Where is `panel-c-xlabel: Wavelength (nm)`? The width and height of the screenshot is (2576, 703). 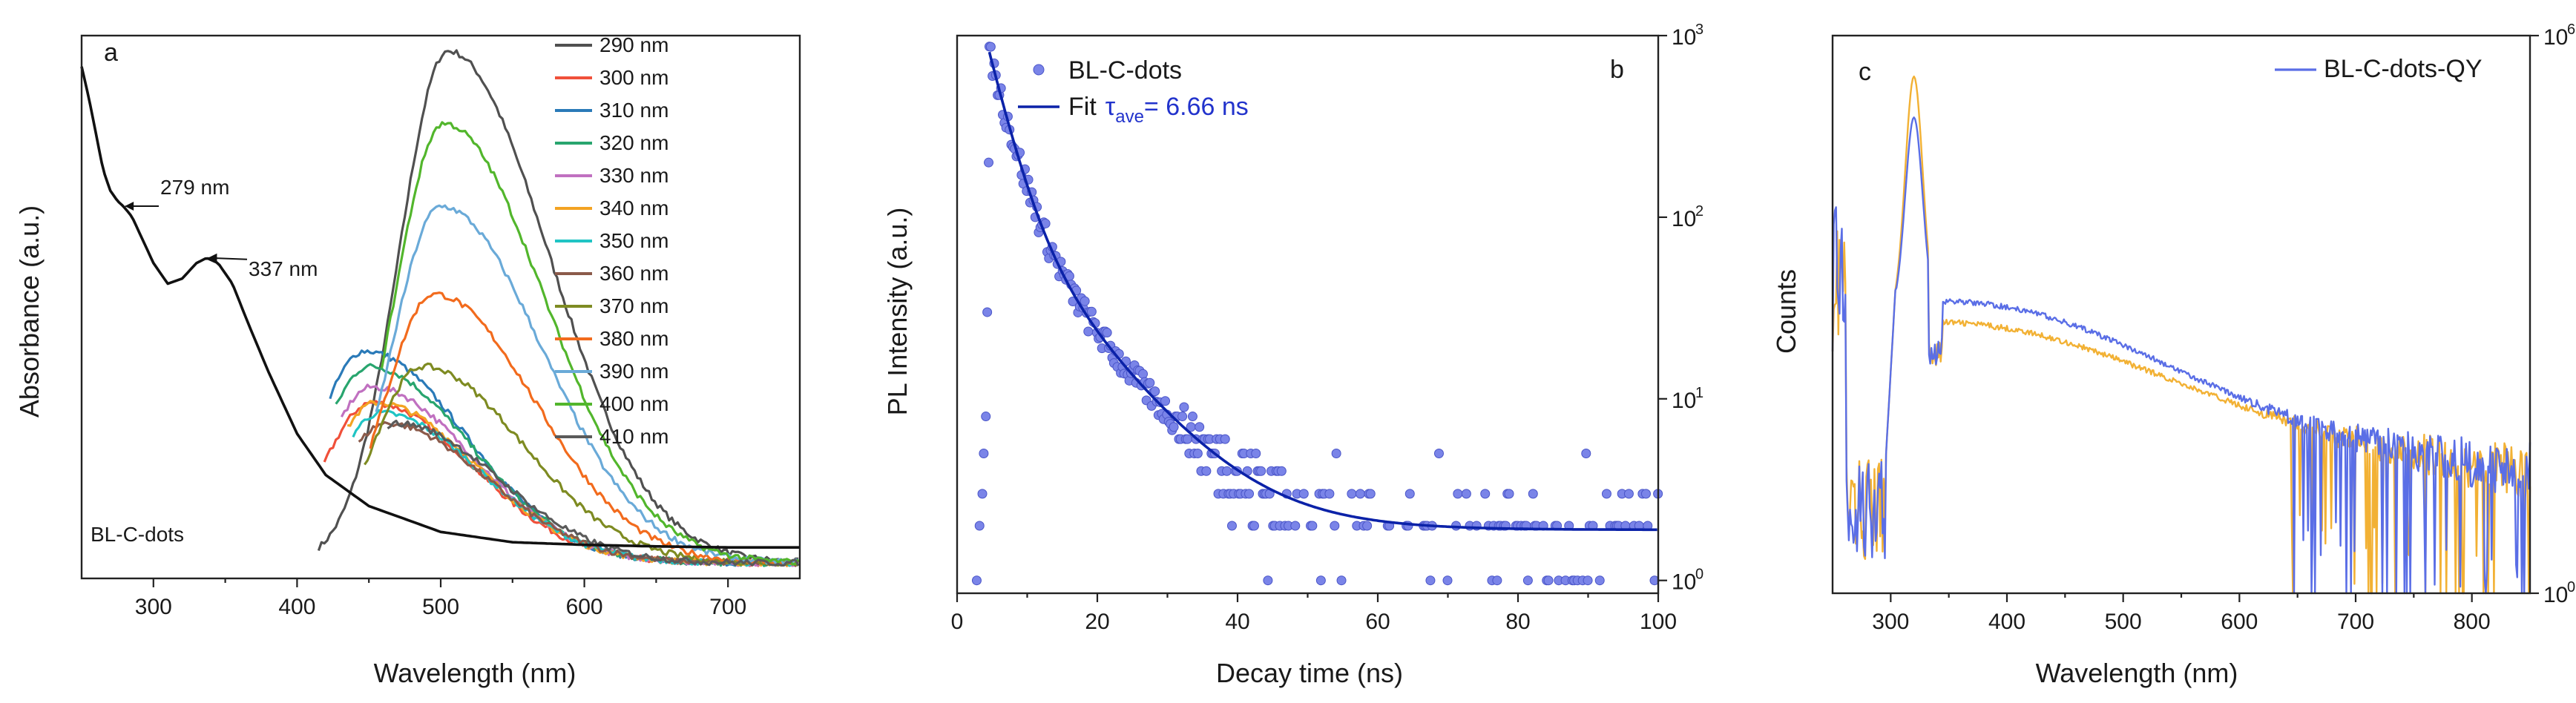
panel-c-xlabel: Wavelength (nm) is located at coordinates (2137, 673).